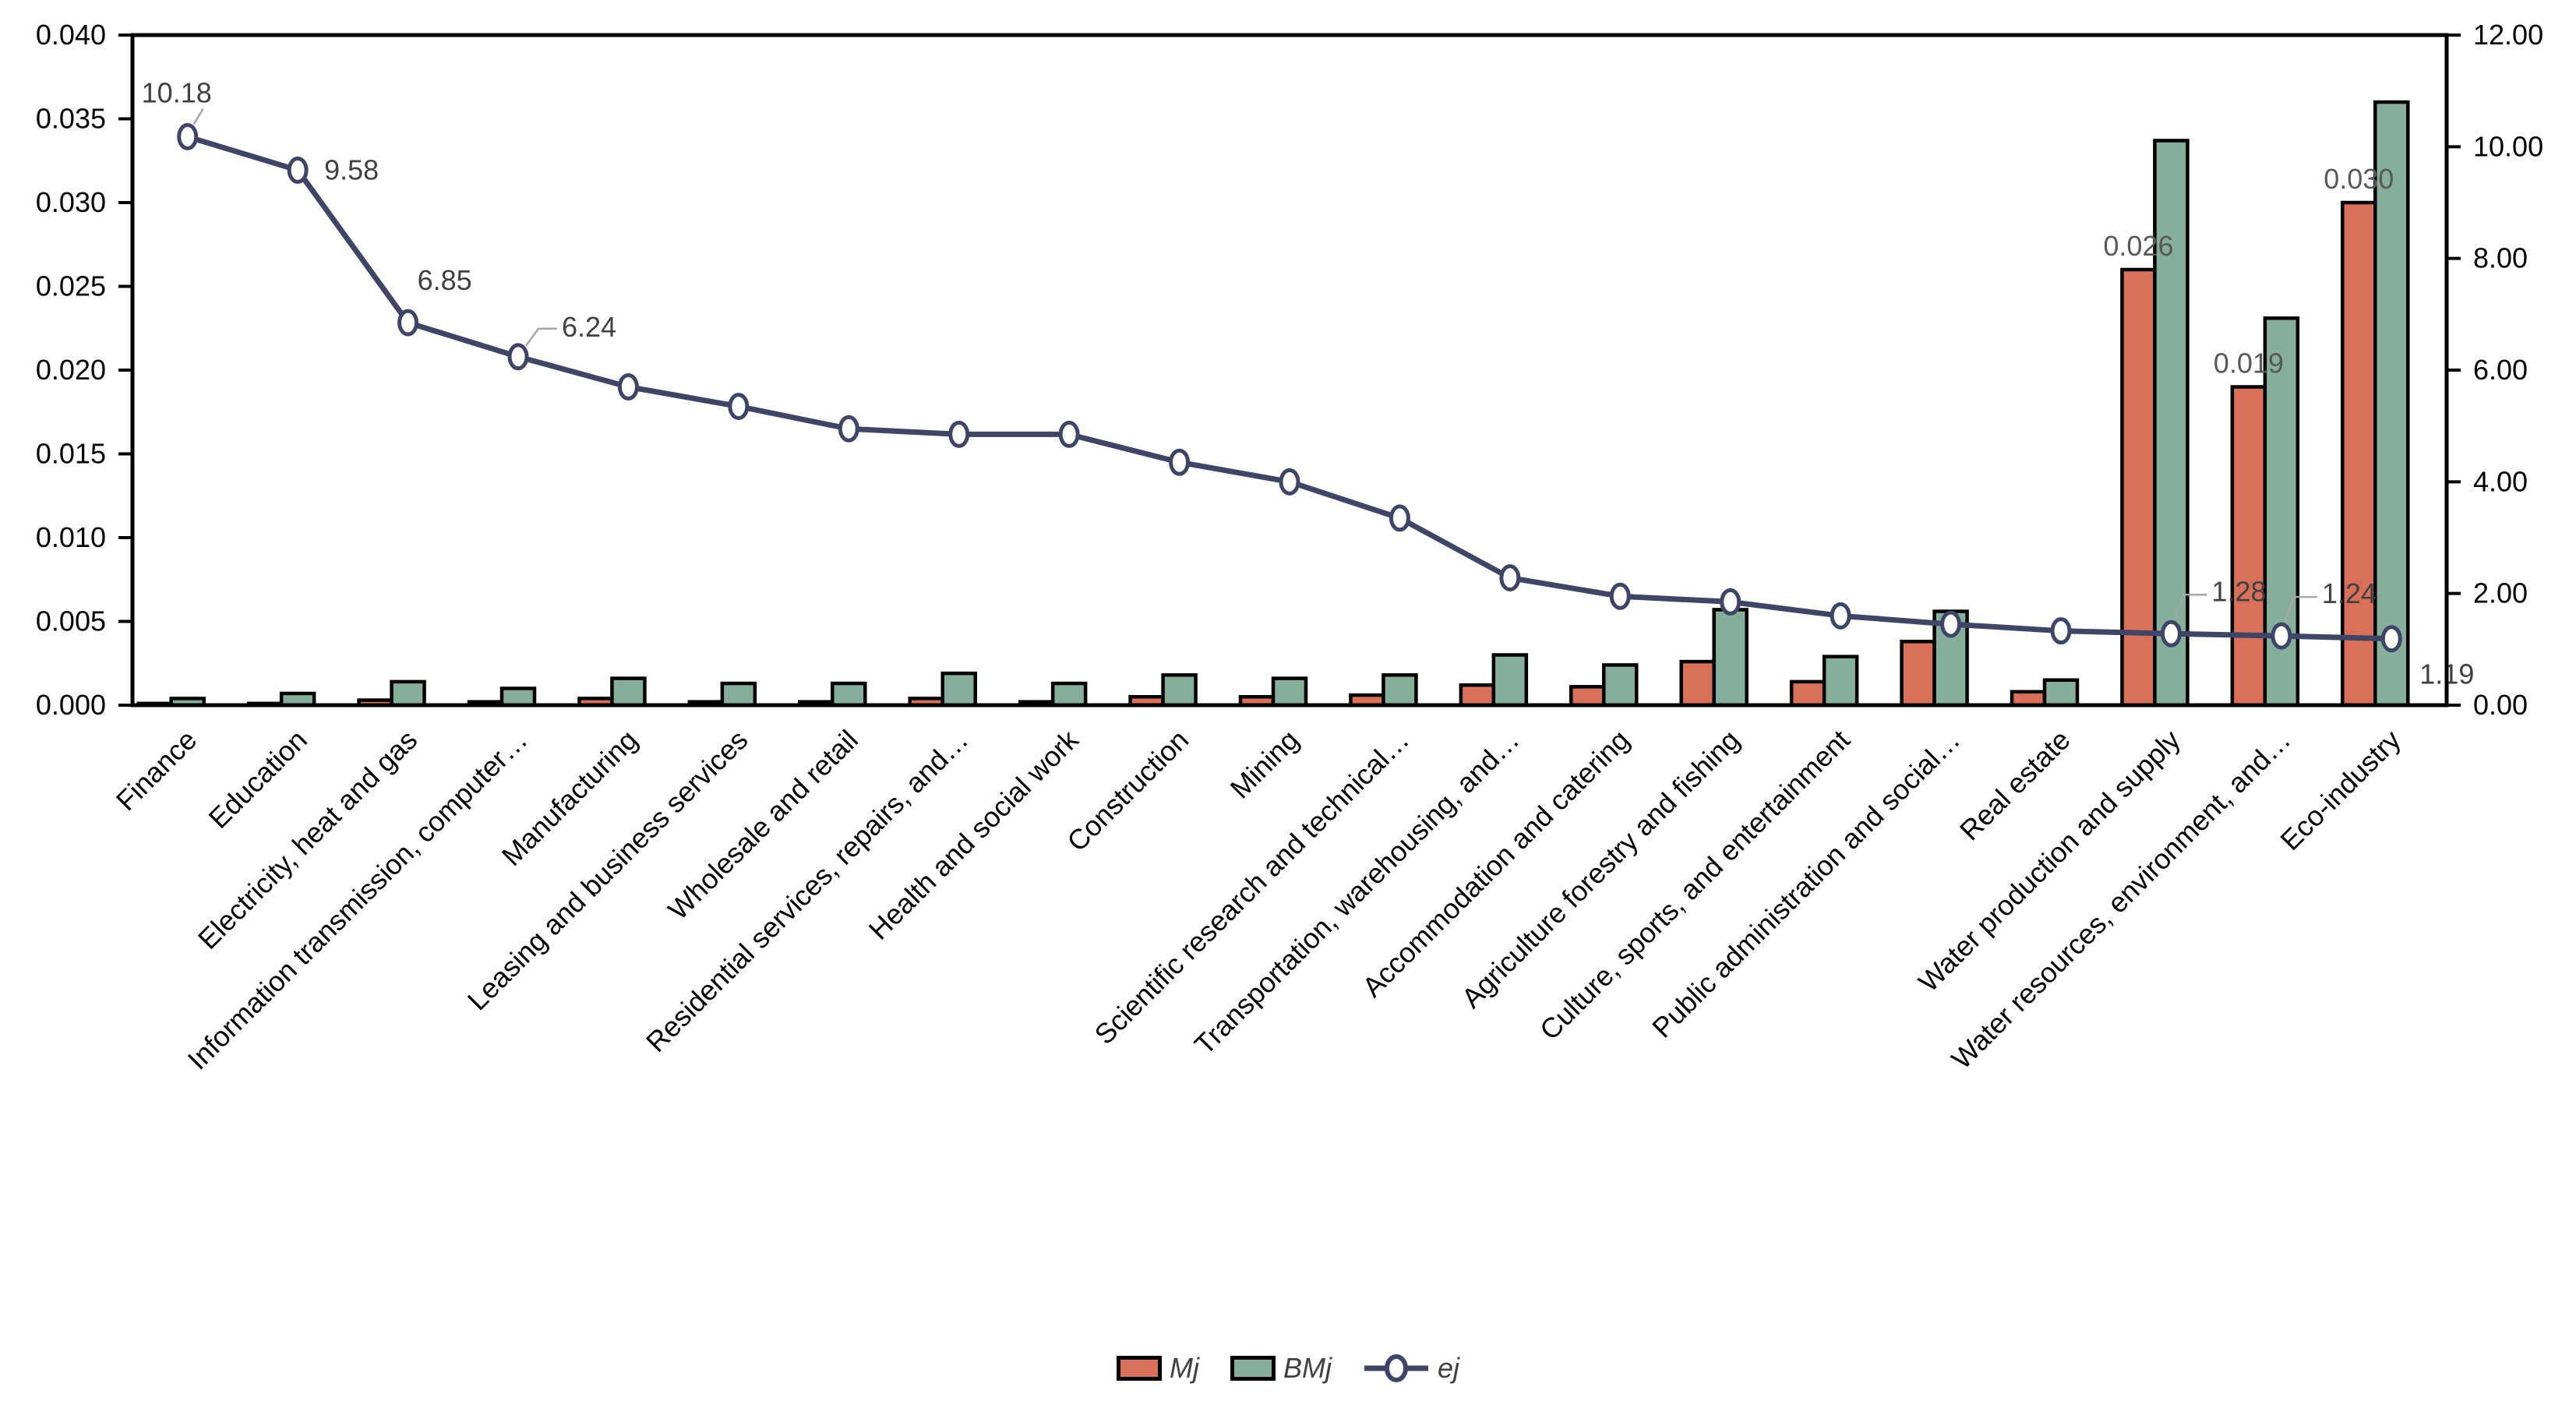  I want to click on y2-axis-tick-label: 0.00, so click(2500, 705).